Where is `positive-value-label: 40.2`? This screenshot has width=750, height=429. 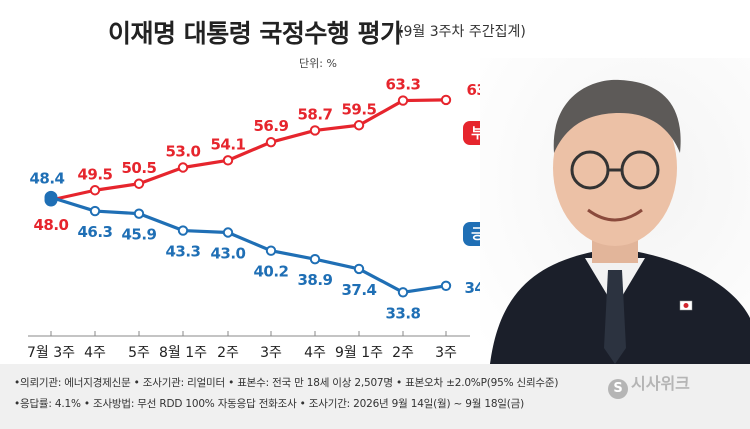
positive-value-label: 40.2 is located at coordinates (270, 272).